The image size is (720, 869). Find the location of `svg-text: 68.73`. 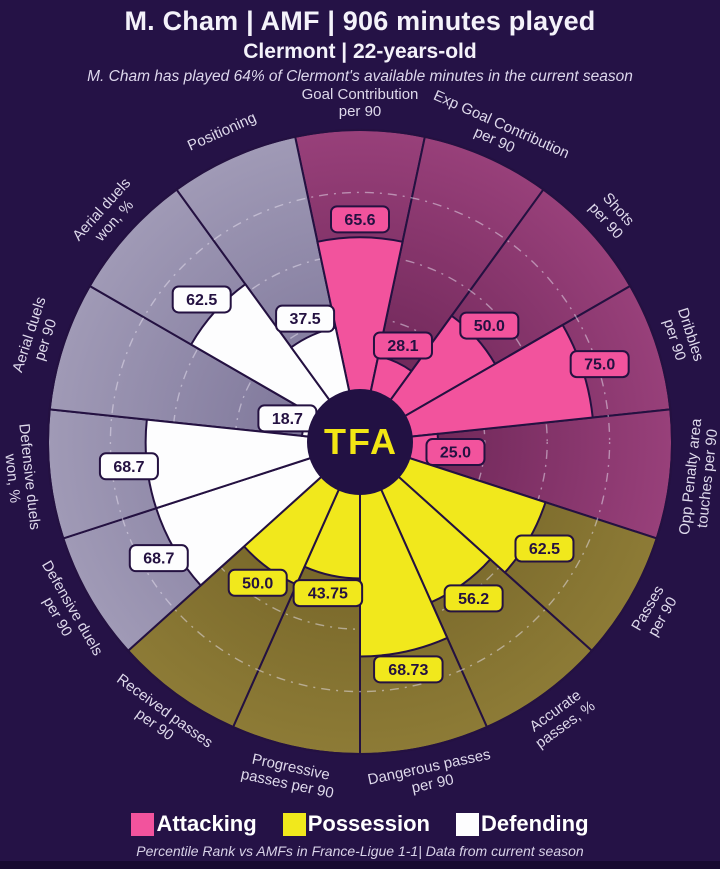

svg-text: 68.73 is located at coordinates (408, 670).